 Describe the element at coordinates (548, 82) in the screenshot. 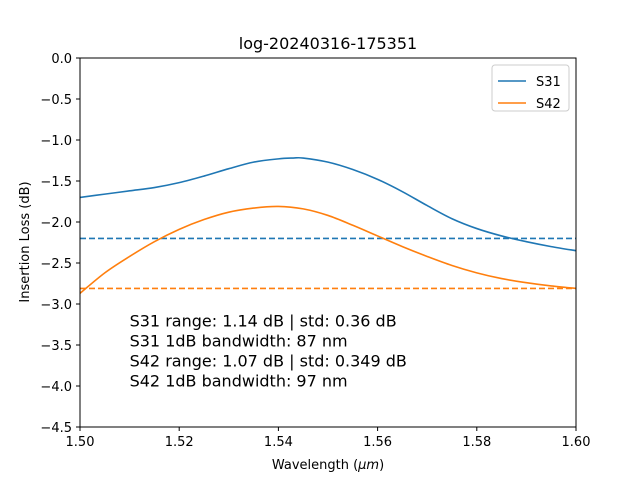

I see `legend-label-s31: S31` at that location.